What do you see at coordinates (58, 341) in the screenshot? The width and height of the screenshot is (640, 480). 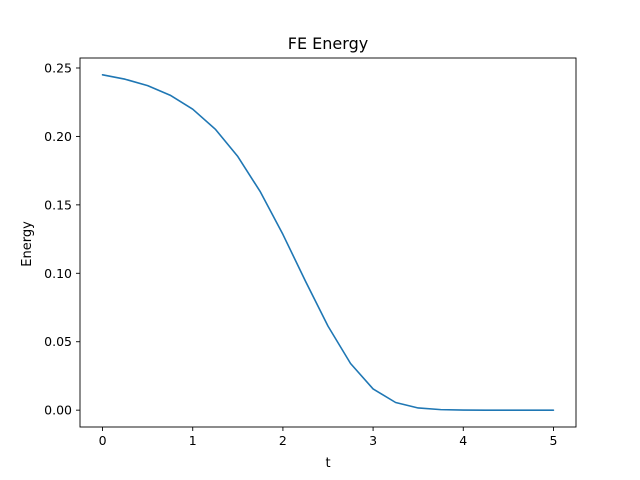 I see `y-tick-label: 0.05` at bounding box center [58, 341].